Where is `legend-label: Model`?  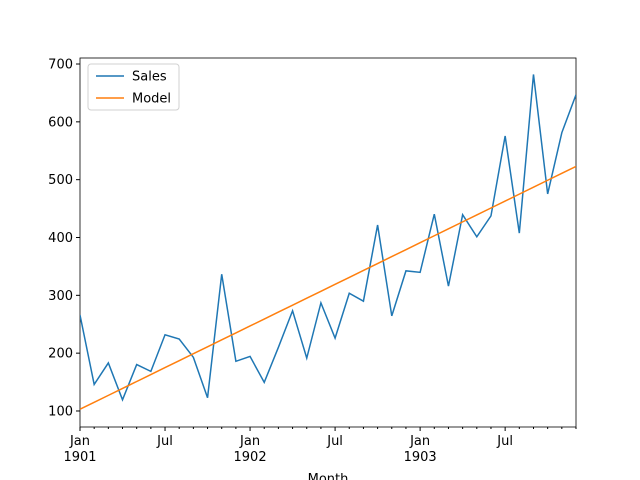
legend-label: Model is located at coordinates (151, 99).